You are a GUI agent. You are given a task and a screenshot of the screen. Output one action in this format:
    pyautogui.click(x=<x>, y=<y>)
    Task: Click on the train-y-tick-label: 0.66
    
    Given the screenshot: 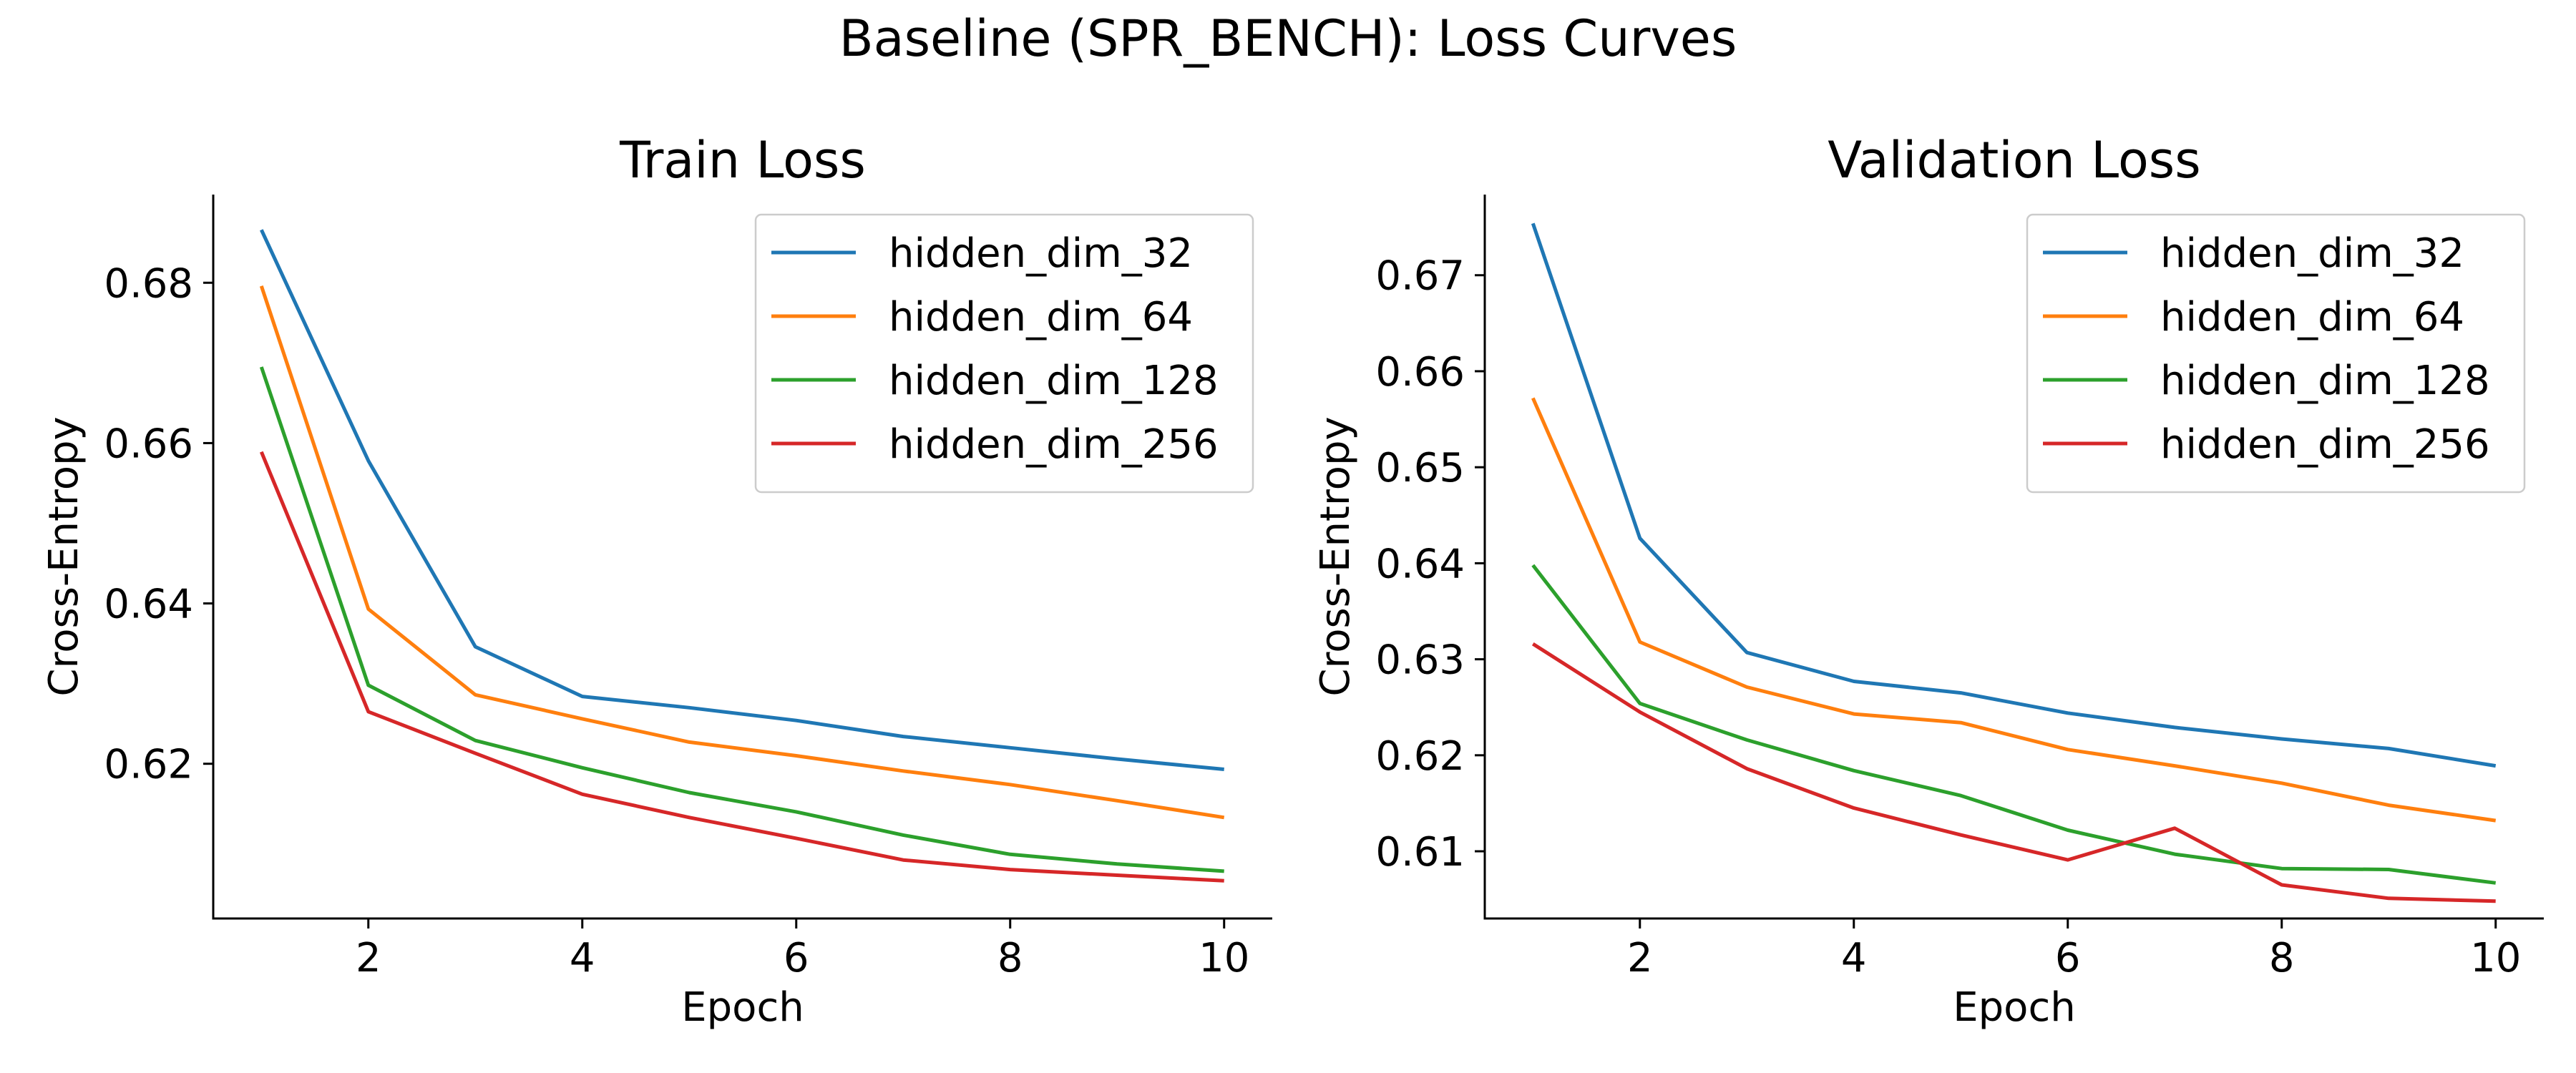 What is the action you would take?
    pyautogui.click(x=148, y=444)
    